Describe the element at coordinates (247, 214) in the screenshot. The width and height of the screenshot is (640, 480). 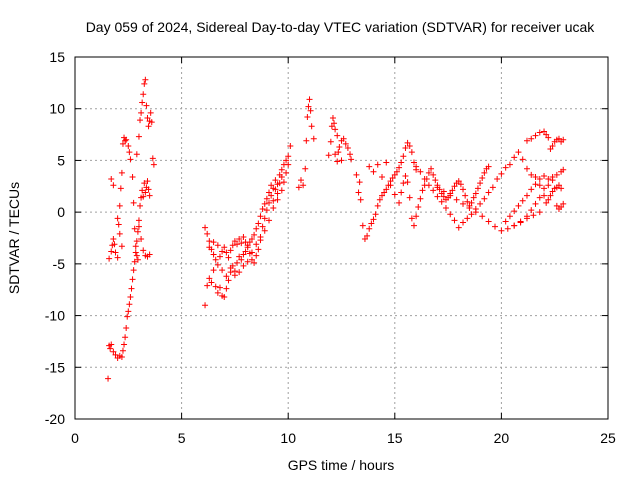
I see `series-arc-e` at that location.